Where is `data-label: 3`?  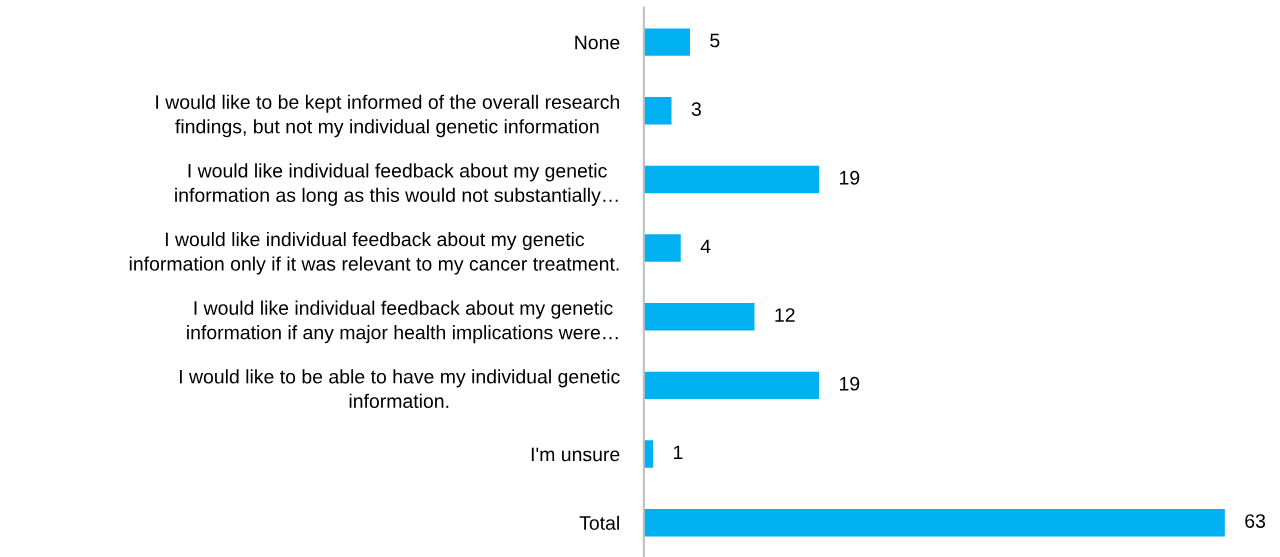 data-label: 3 is located at coordinates (696, 109).